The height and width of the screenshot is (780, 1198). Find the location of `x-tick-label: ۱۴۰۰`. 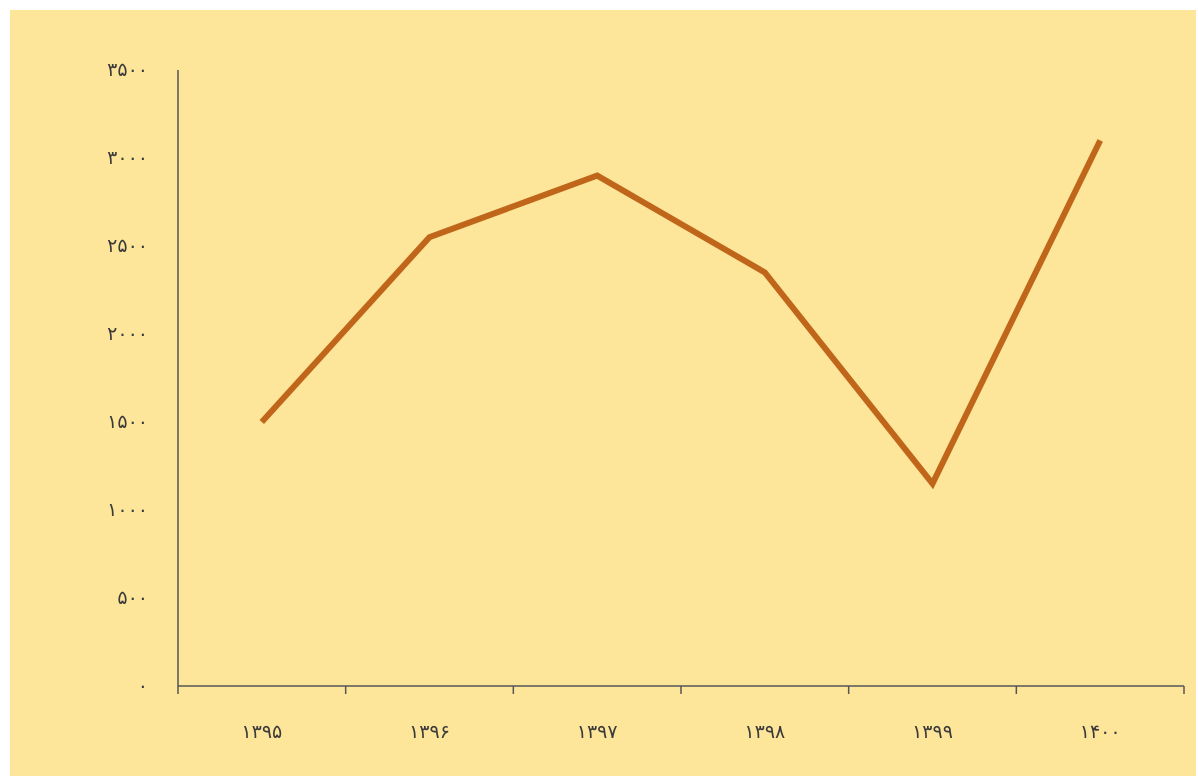

x-tick-label: ۱۴۰۰ is located at coordinates (1100, 732).